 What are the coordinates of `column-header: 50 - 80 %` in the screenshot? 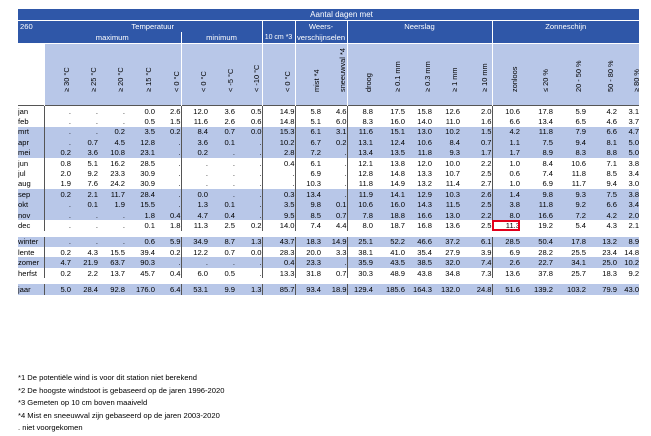 It's located at (601, 74).